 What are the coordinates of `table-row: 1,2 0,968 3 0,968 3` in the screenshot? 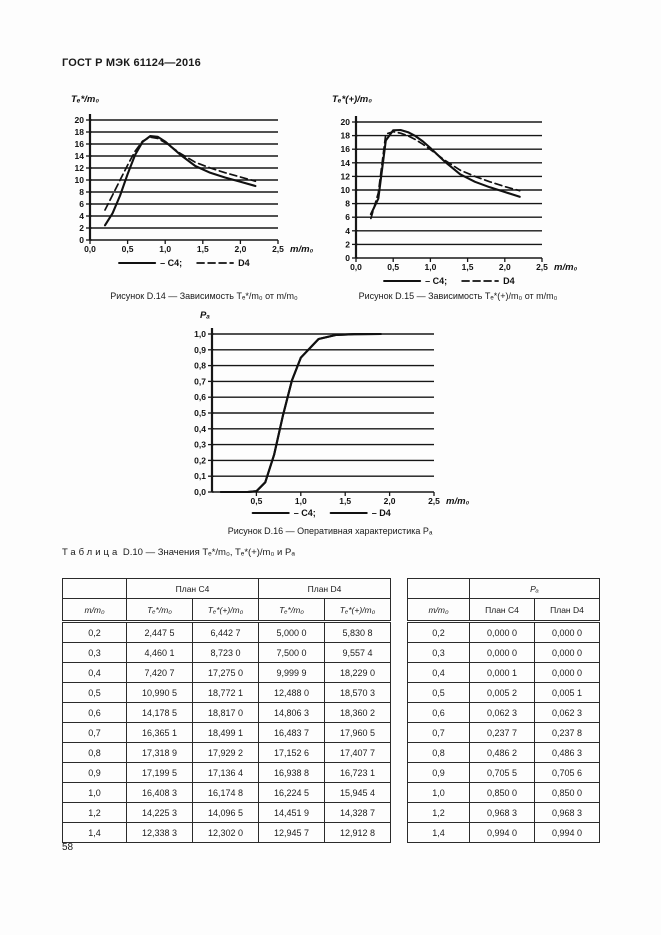 It's located at (503, 812).